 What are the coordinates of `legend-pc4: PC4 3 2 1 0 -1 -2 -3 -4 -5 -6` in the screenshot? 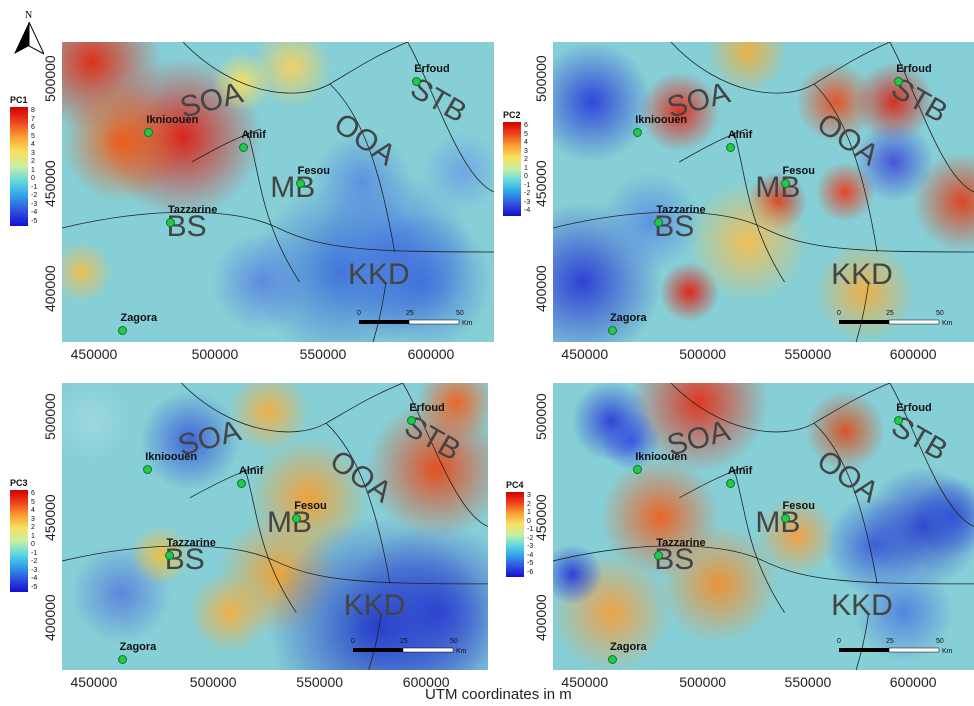 It's located at (519, 528).